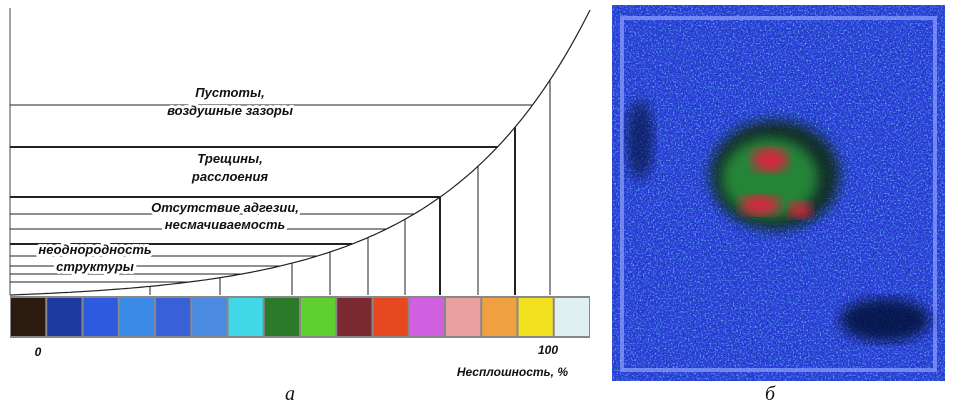  Describe the element at coordinates (770, 394) in the screenshot. I see `caption-b: б` at that location.